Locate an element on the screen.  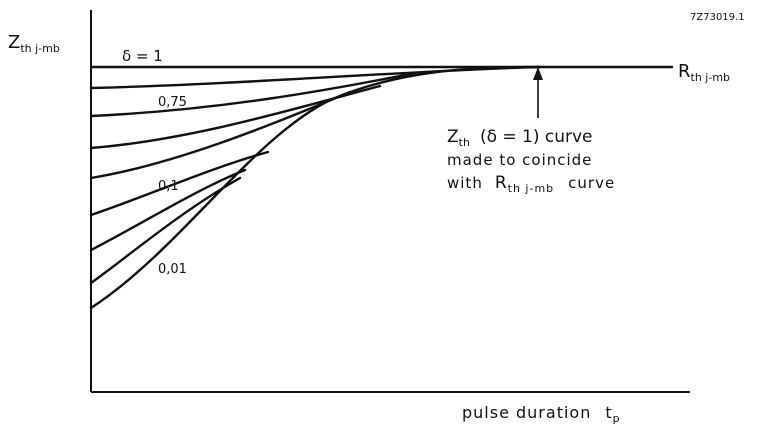
arrow-head is located at coordinates (538, 73).